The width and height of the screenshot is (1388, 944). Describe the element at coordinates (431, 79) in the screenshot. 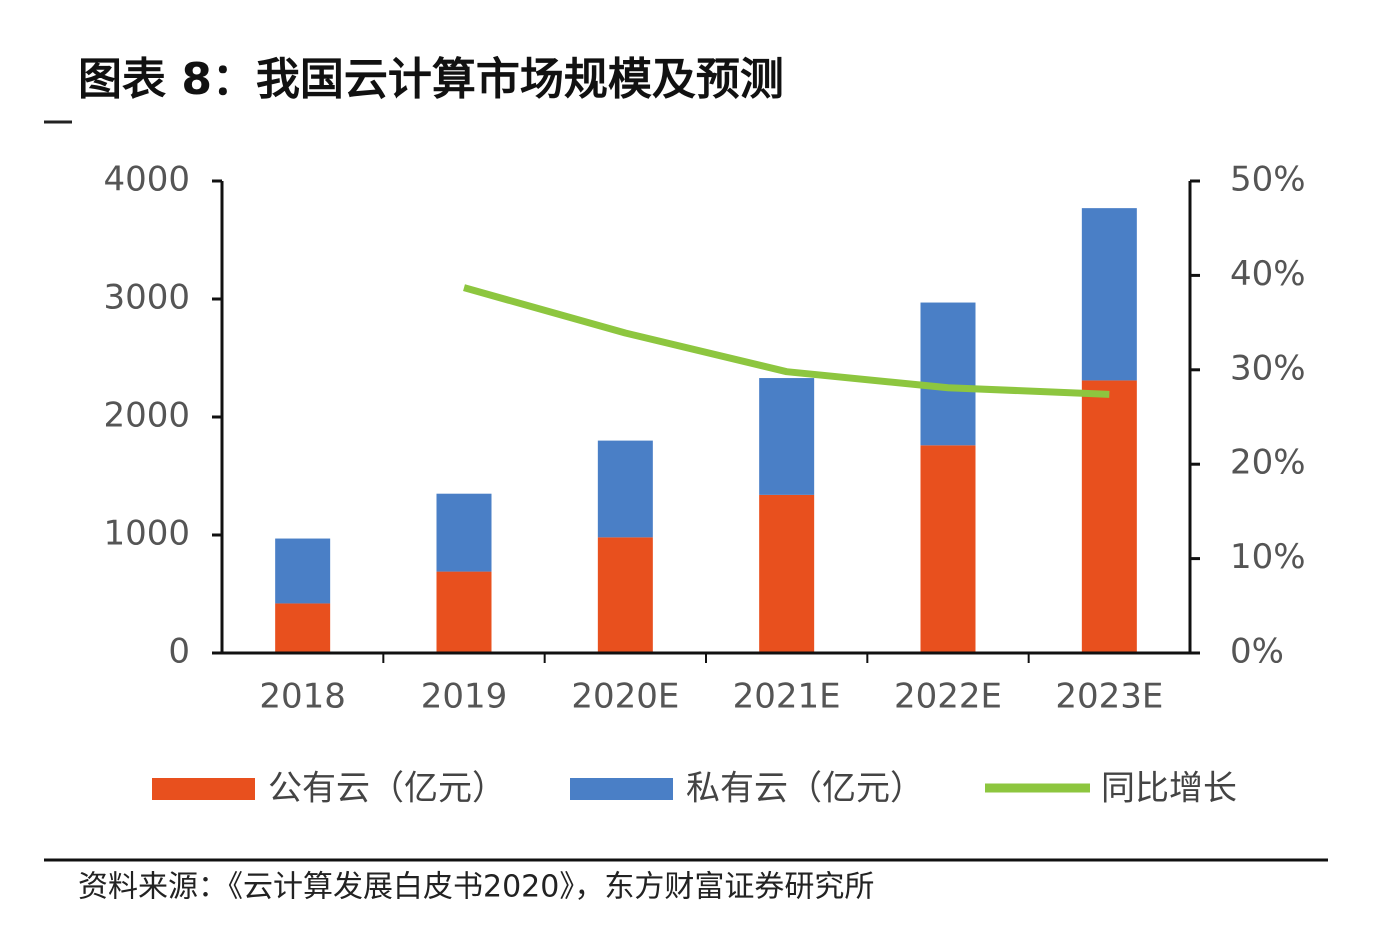

I see `chart-title: 图表 8：我国云计算市场规模及预测` at that location.